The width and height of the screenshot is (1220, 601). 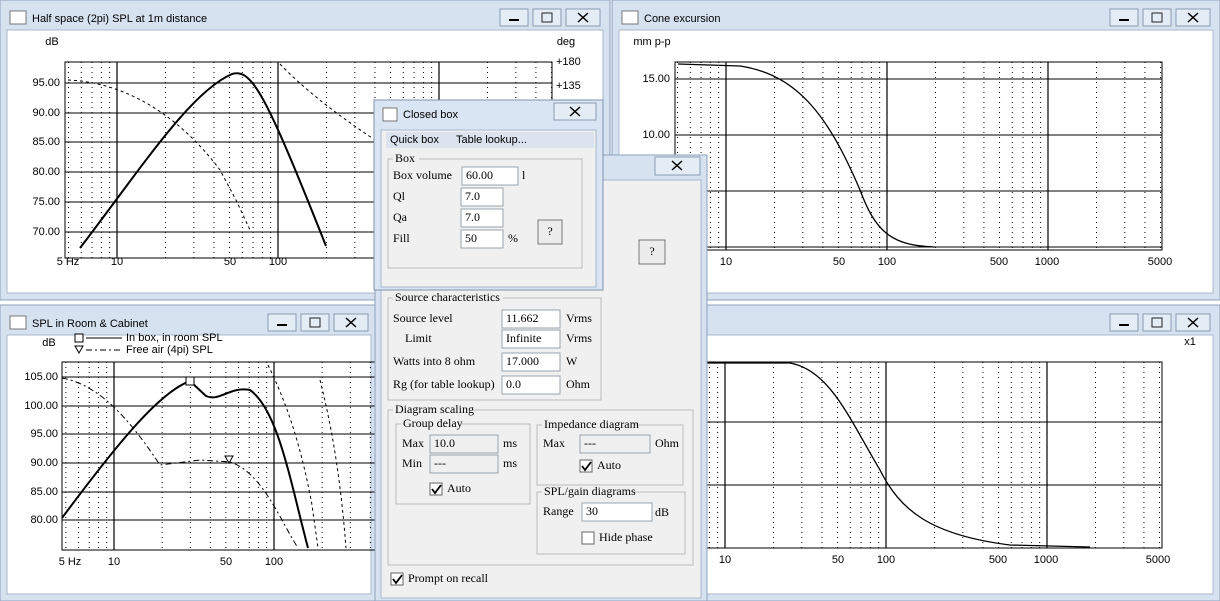 I want to click on group-label: Impedance diagram, so click(x=592, y=424).